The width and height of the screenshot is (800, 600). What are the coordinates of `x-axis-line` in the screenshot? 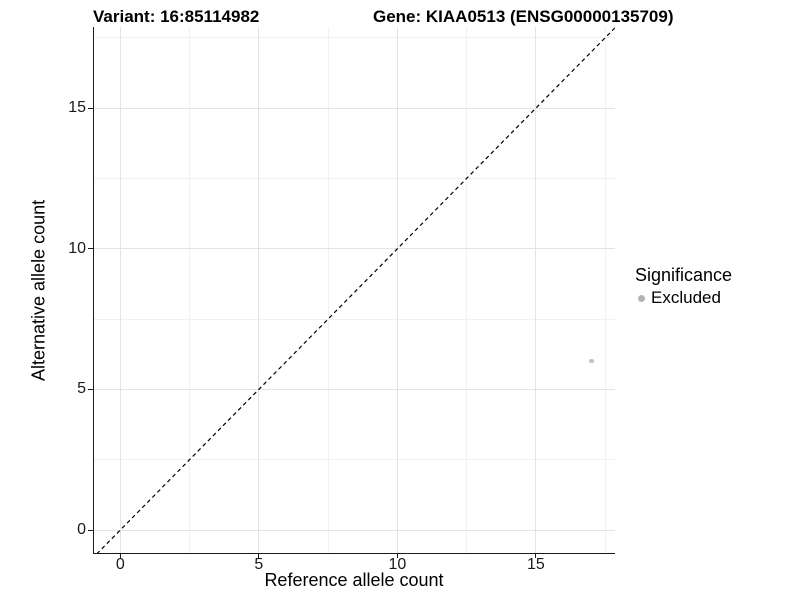 It's located at (354, 553).